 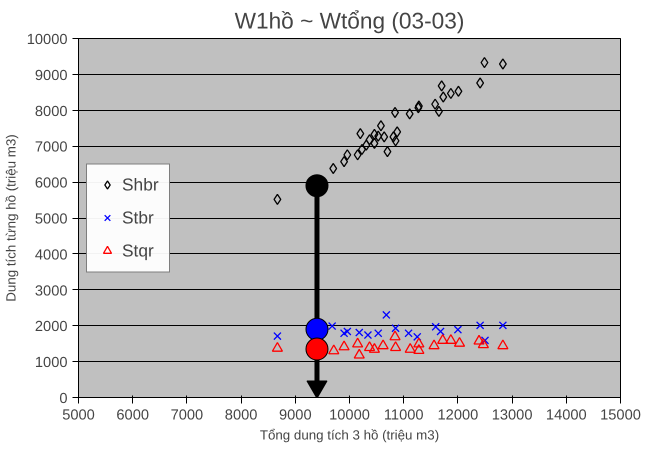 What do you see at coordinates (51, 184) in the screenshot?
I see `y-tick-label: 6000` at bounding box center [51, 184].